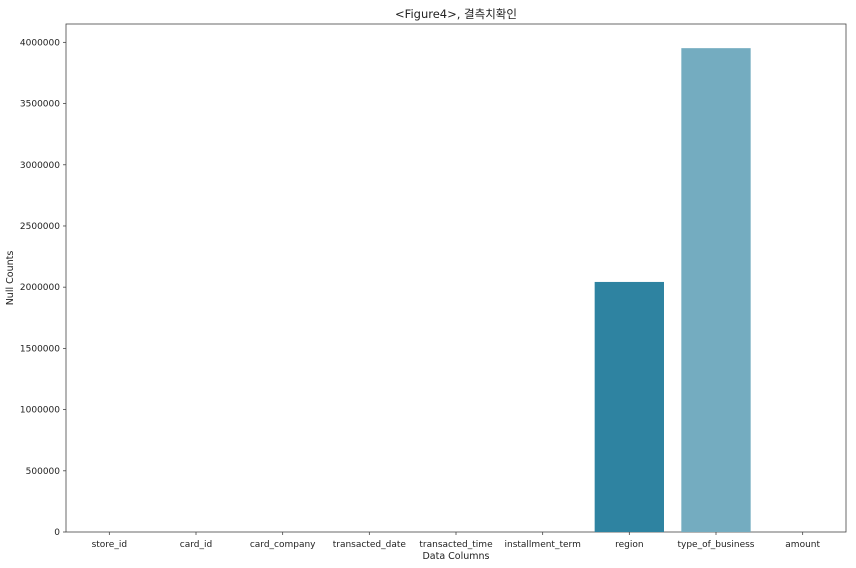 The height and width of the screenshot is (568, 856). I want to click on x-tick-label: store_id, so click(109, 545).